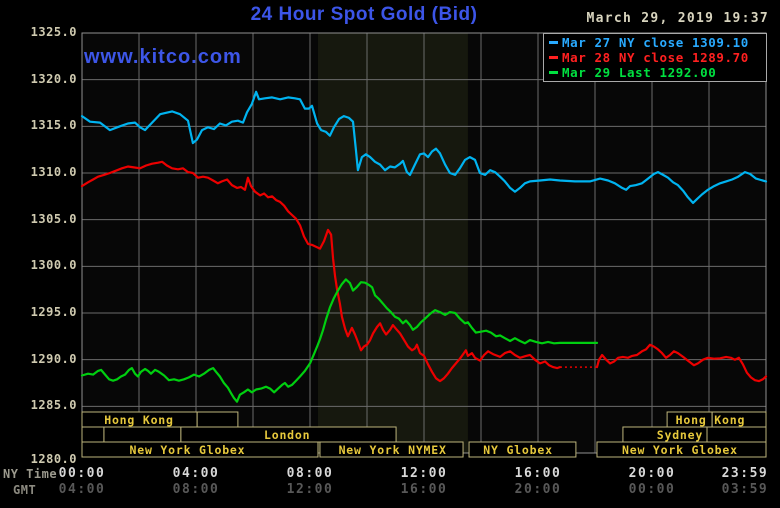 This screenshot has width=780, height=508. Describe the element at coordinates (25, 490) in the screenshot. I see `gmt-axis-label: GMT` at that location.